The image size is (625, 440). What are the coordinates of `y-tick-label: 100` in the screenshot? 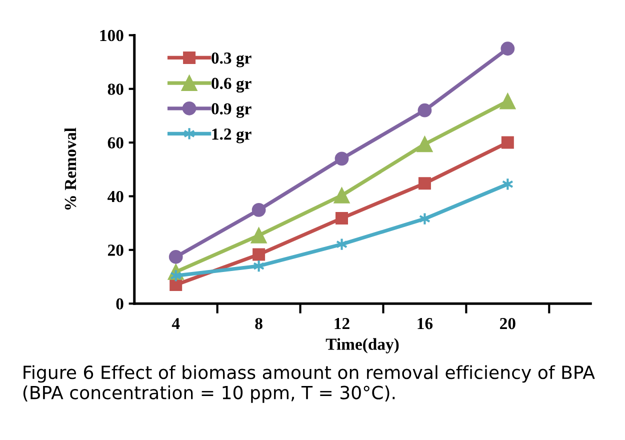 It's located at (112, 36).